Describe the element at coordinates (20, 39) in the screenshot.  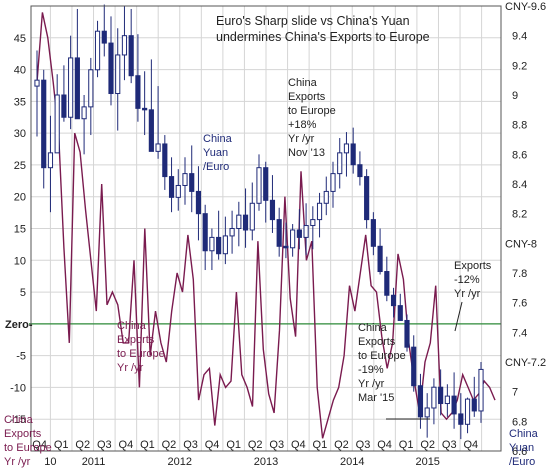
I see `left-tick-label: 45` at that location.